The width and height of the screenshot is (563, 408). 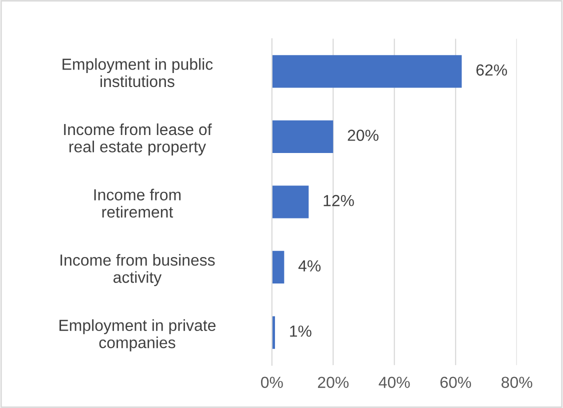 What do you see at coordinates (272, 382) in the screenshot?
I see `x-tick-label: 0%` at bounding box center [272, 382].